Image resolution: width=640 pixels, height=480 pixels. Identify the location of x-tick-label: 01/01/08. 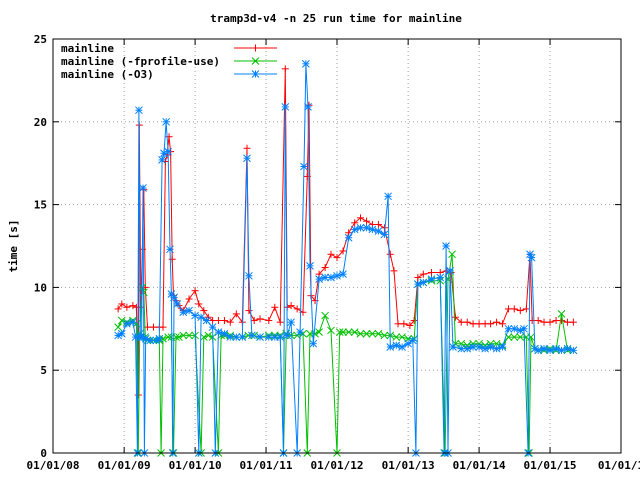
(53, 465).